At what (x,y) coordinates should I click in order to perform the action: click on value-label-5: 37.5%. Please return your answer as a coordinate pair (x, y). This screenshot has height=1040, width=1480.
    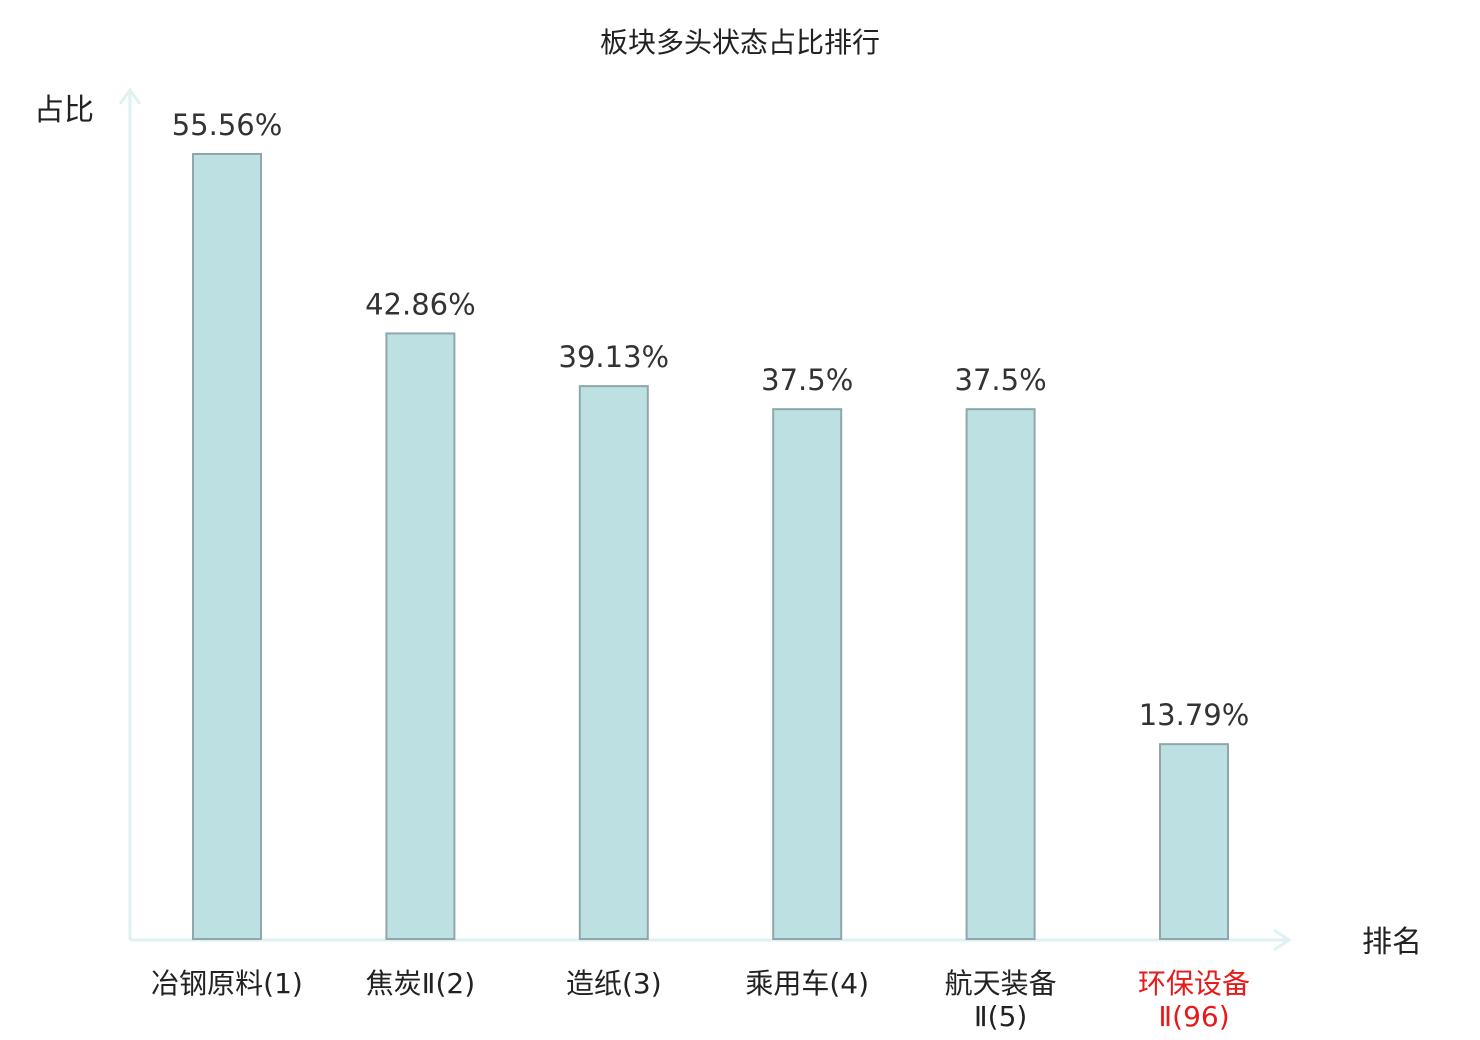
    Looking at the image, I should click on (1001, 380).